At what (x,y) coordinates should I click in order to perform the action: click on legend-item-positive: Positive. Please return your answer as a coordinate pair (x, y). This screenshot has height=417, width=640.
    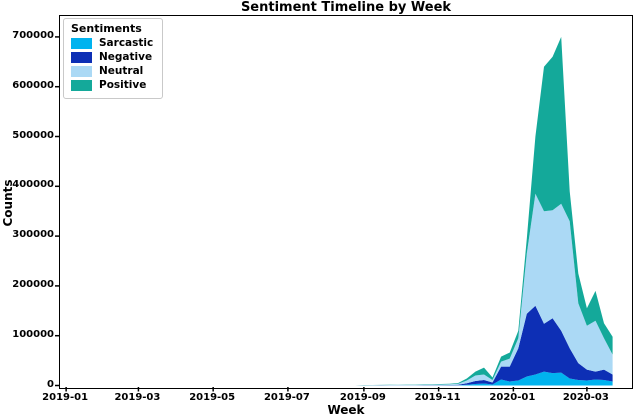
    Looking at the image, I should click on (112, 85).